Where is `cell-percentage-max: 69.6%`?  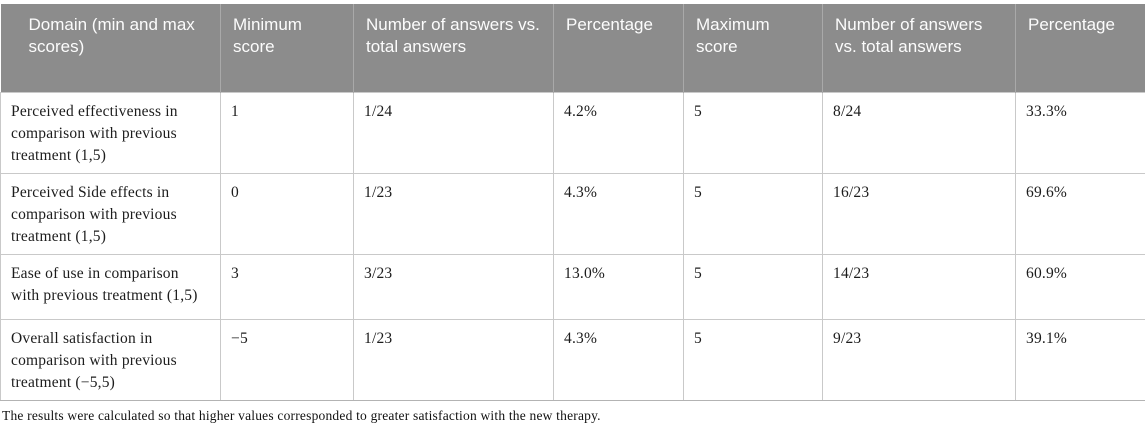 cell-percentage-max: 69.6% is located at coordinates (1080, 213).